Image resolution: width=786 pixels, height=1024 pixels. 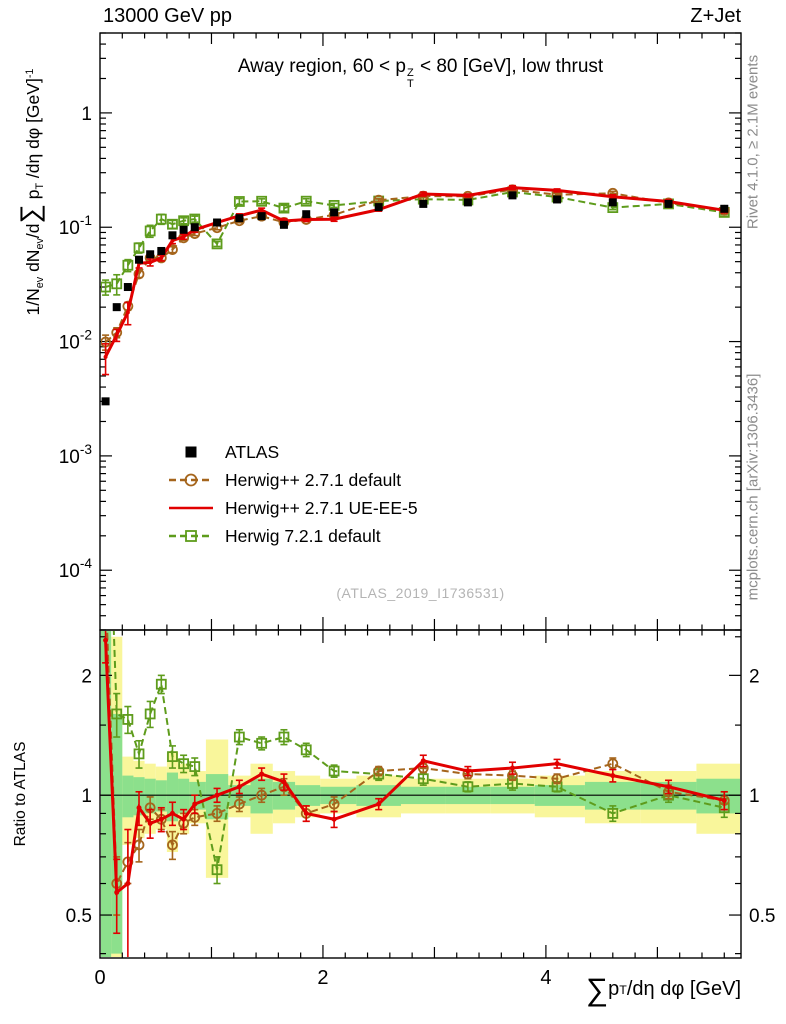 I want to click on dashed-line-square-marker-icon, so click(x=191, y=536).